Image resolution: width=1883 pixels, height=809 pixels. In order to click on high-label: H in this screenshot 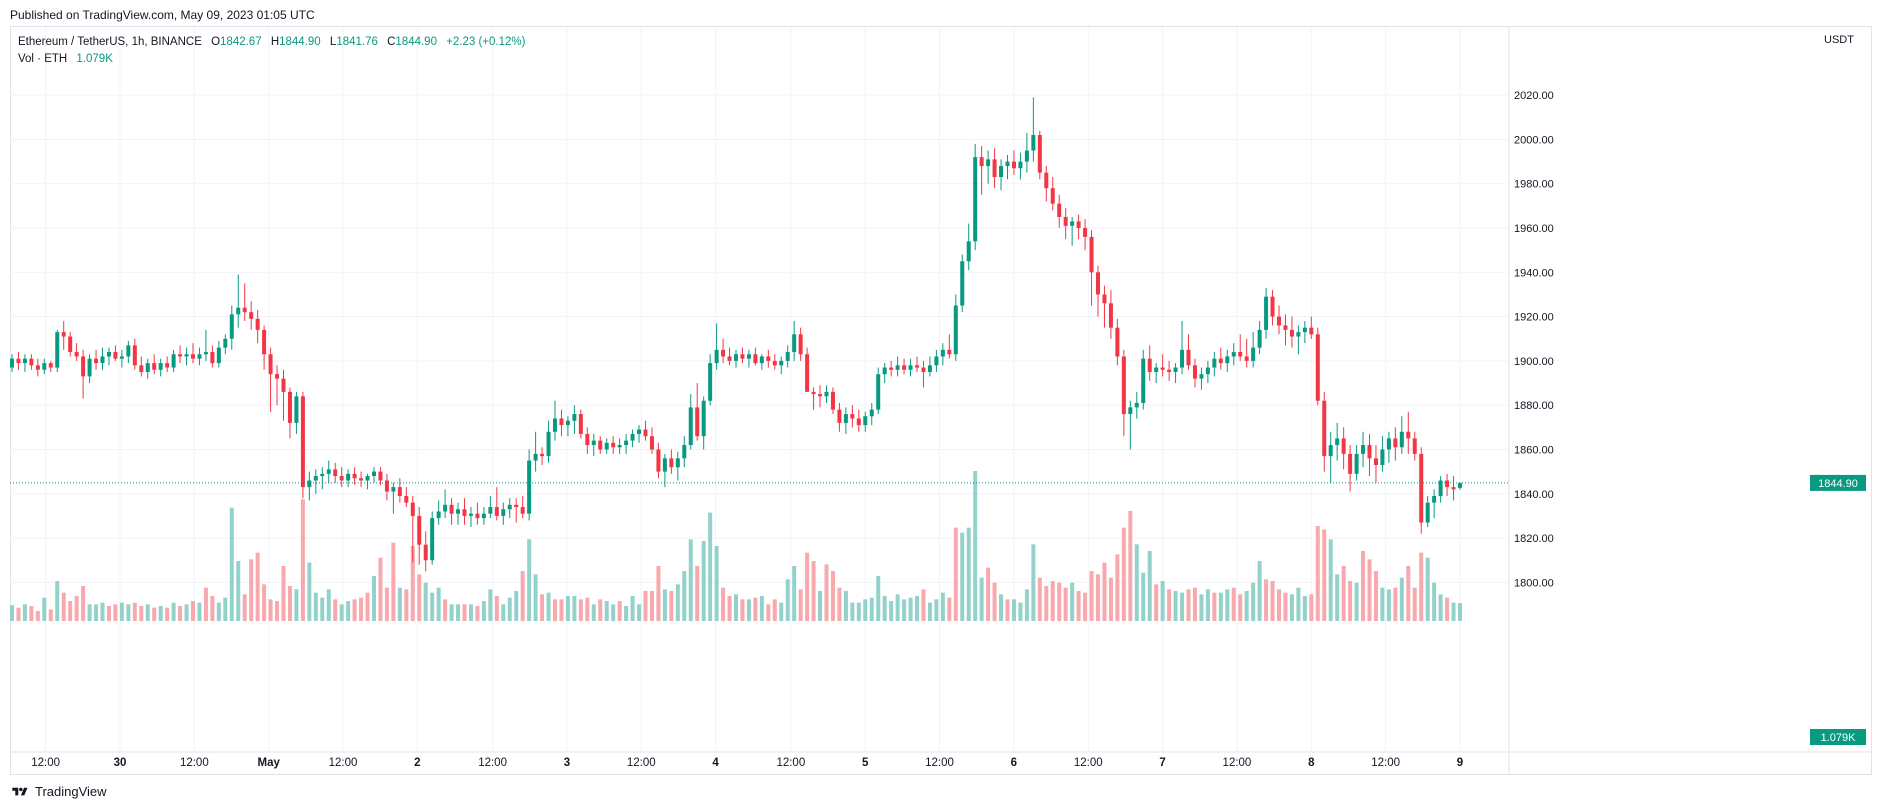, I will do `click(275, 42)`.